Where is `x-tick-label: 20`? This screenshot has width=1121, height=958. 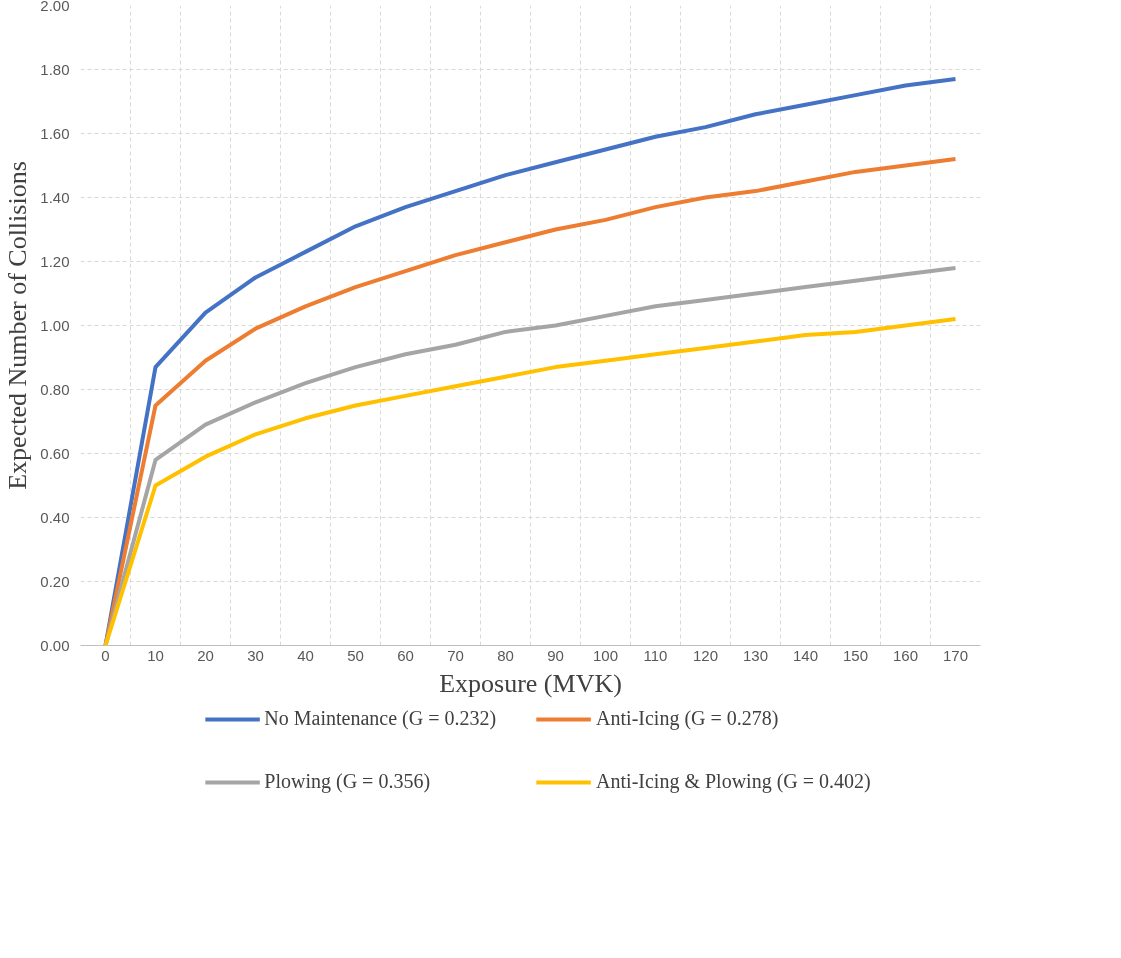 x-tick-label: 20 is located at coordinates (205, 655).